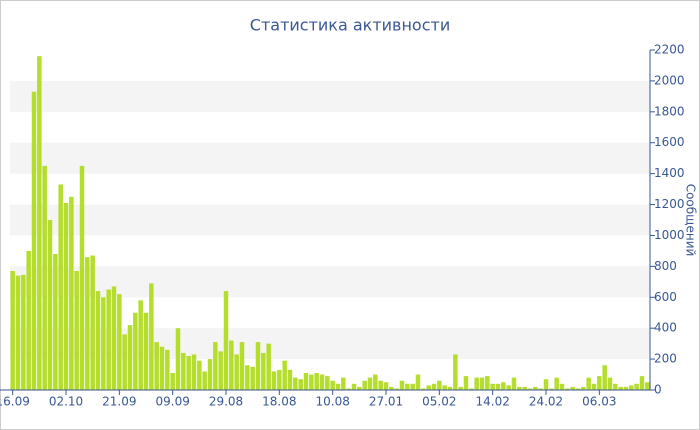 The width and height of the screenshot is (700, 430). What do you see at coordinates (66, 402) in the screenshot?
I see `x-tick-label: 02.10` at bounding box center [66, 402].